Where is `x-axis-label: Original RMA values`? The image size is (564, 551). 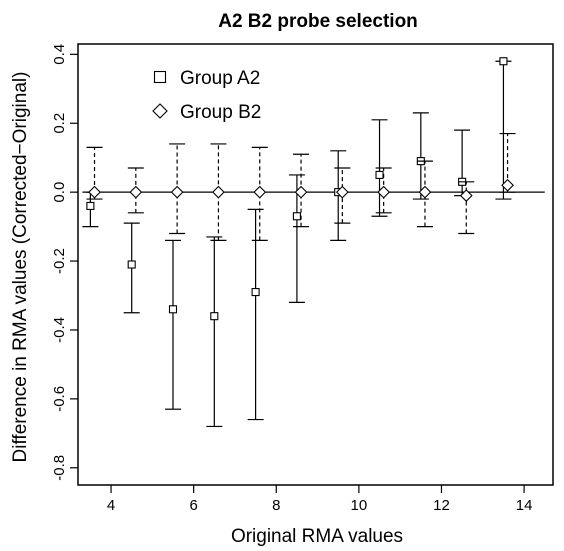
x-axis-label: Original RMA values is located at coordinates (317, 536).